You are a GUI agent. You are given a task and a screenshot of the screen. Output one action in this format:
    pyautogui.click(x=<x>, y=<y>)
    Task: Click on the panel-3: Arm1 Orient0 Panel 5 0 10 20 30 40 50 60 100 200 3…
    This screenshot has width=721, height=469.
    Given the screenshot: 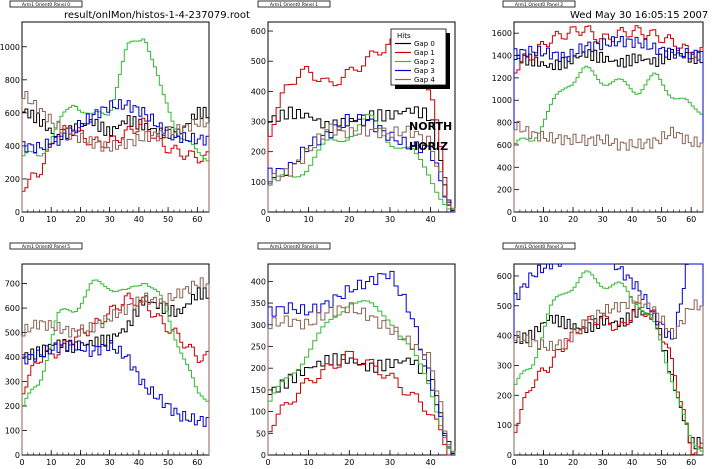 What is the action you would take?
    pyautogui.click(x=107, y=354)
    